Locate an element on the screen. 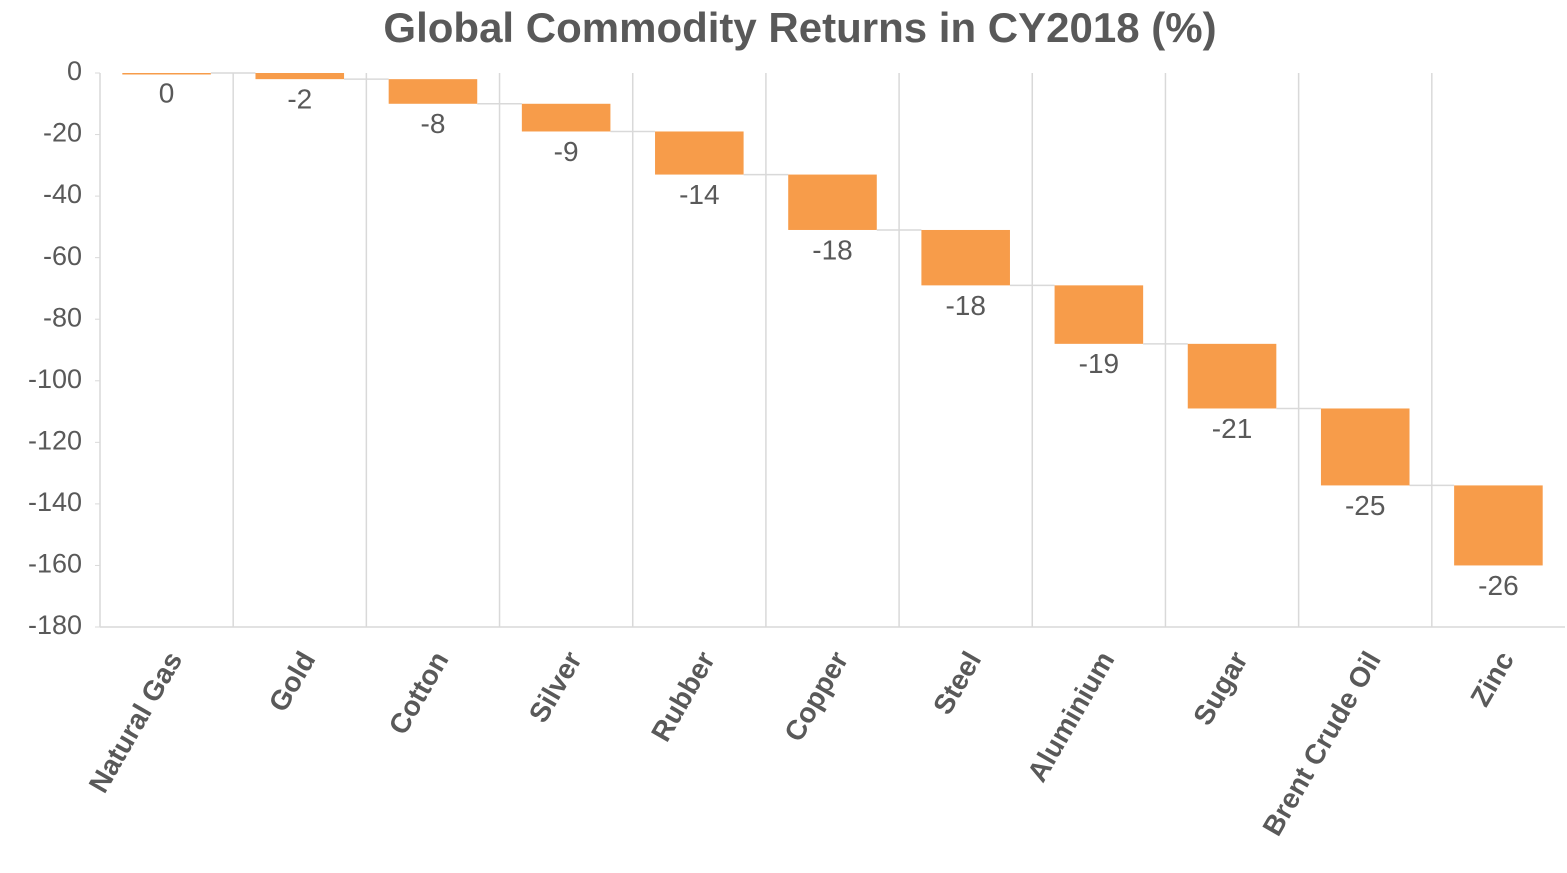 The height and width of the screenshot is (873, 1567). x-tick-label: Steel is located at coordinates (957, 682).